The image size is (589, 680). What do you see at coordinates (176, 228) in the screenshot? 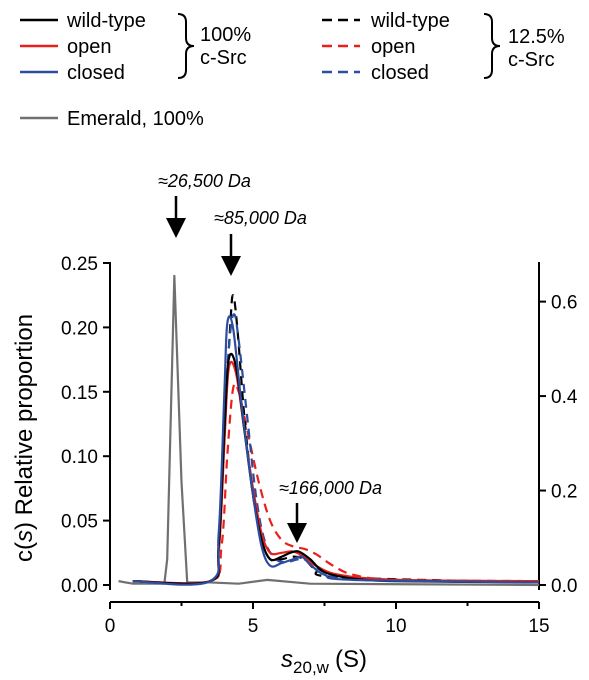
I see `annotation-26500-arrowhead` at bounding box center [176, 228].